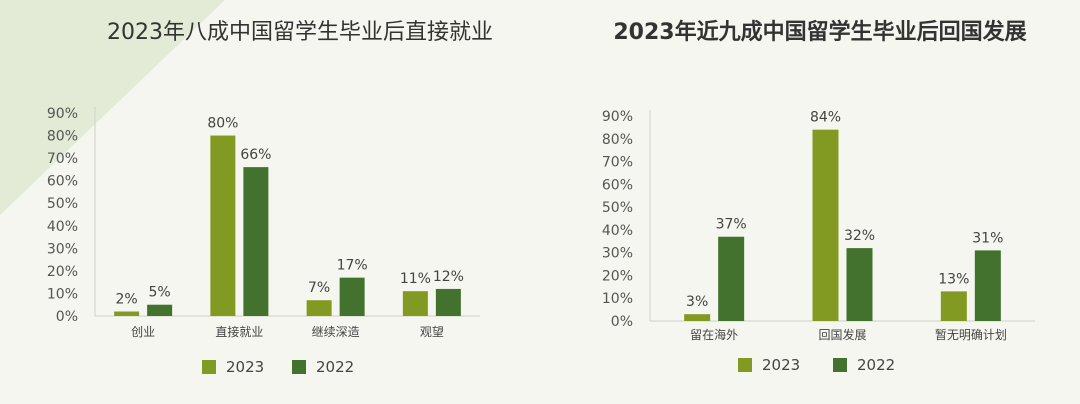  I want to click on bar-data-label: 13%, so click(953, 279).